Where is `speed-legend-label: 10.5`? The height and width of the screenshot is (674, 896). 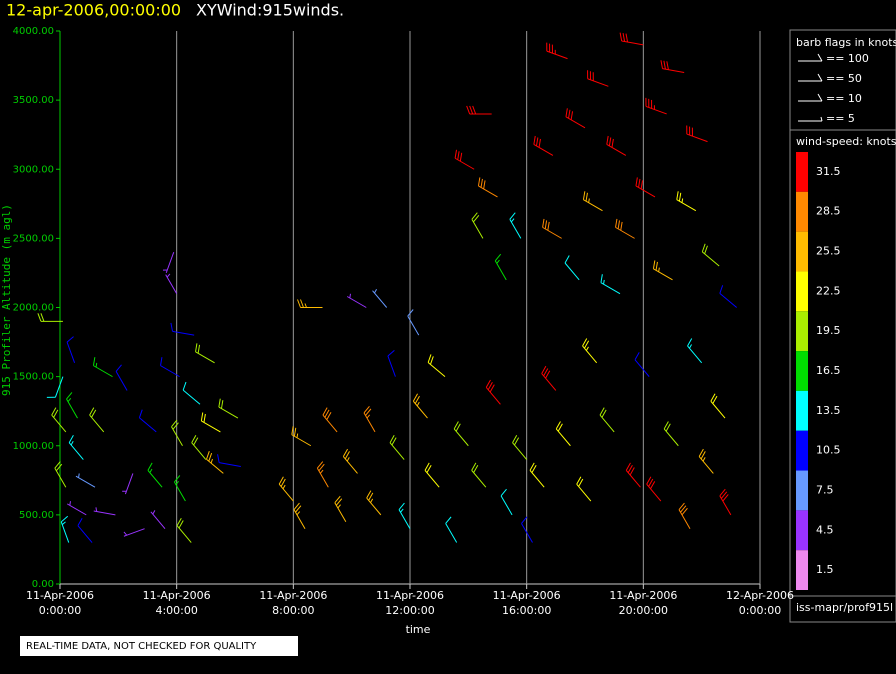 speed-legend-label: 10.5 is located at coordinates (828, 450).